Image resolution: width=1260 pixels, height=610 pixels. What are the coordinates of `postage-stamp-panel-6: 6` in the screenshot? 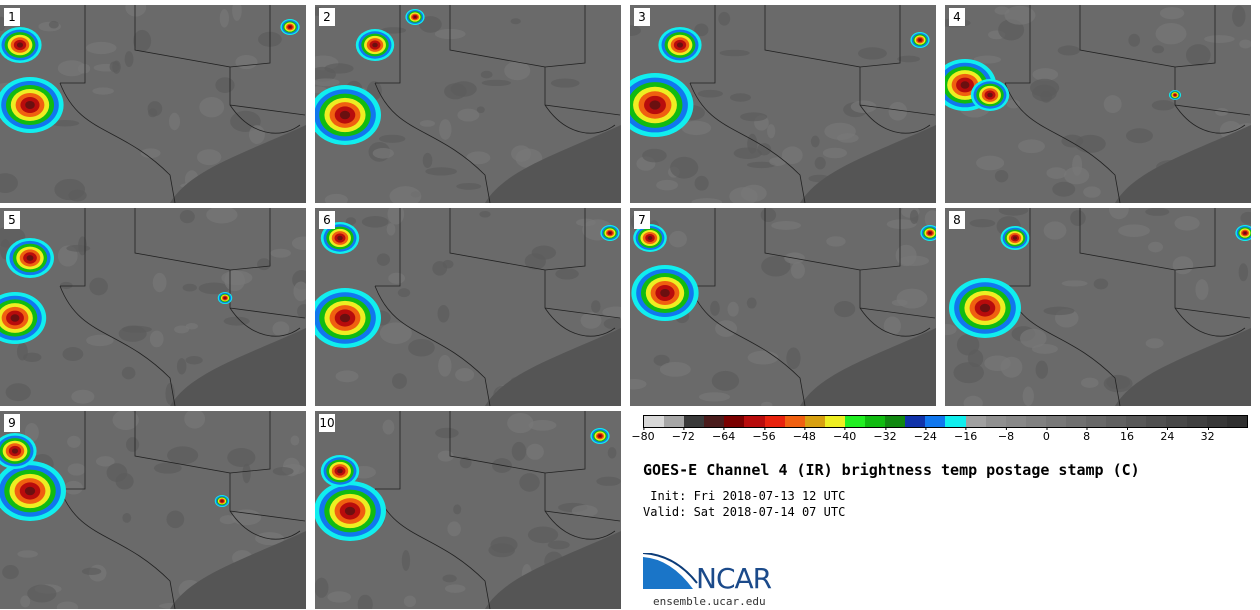 It's located at (468, 307).